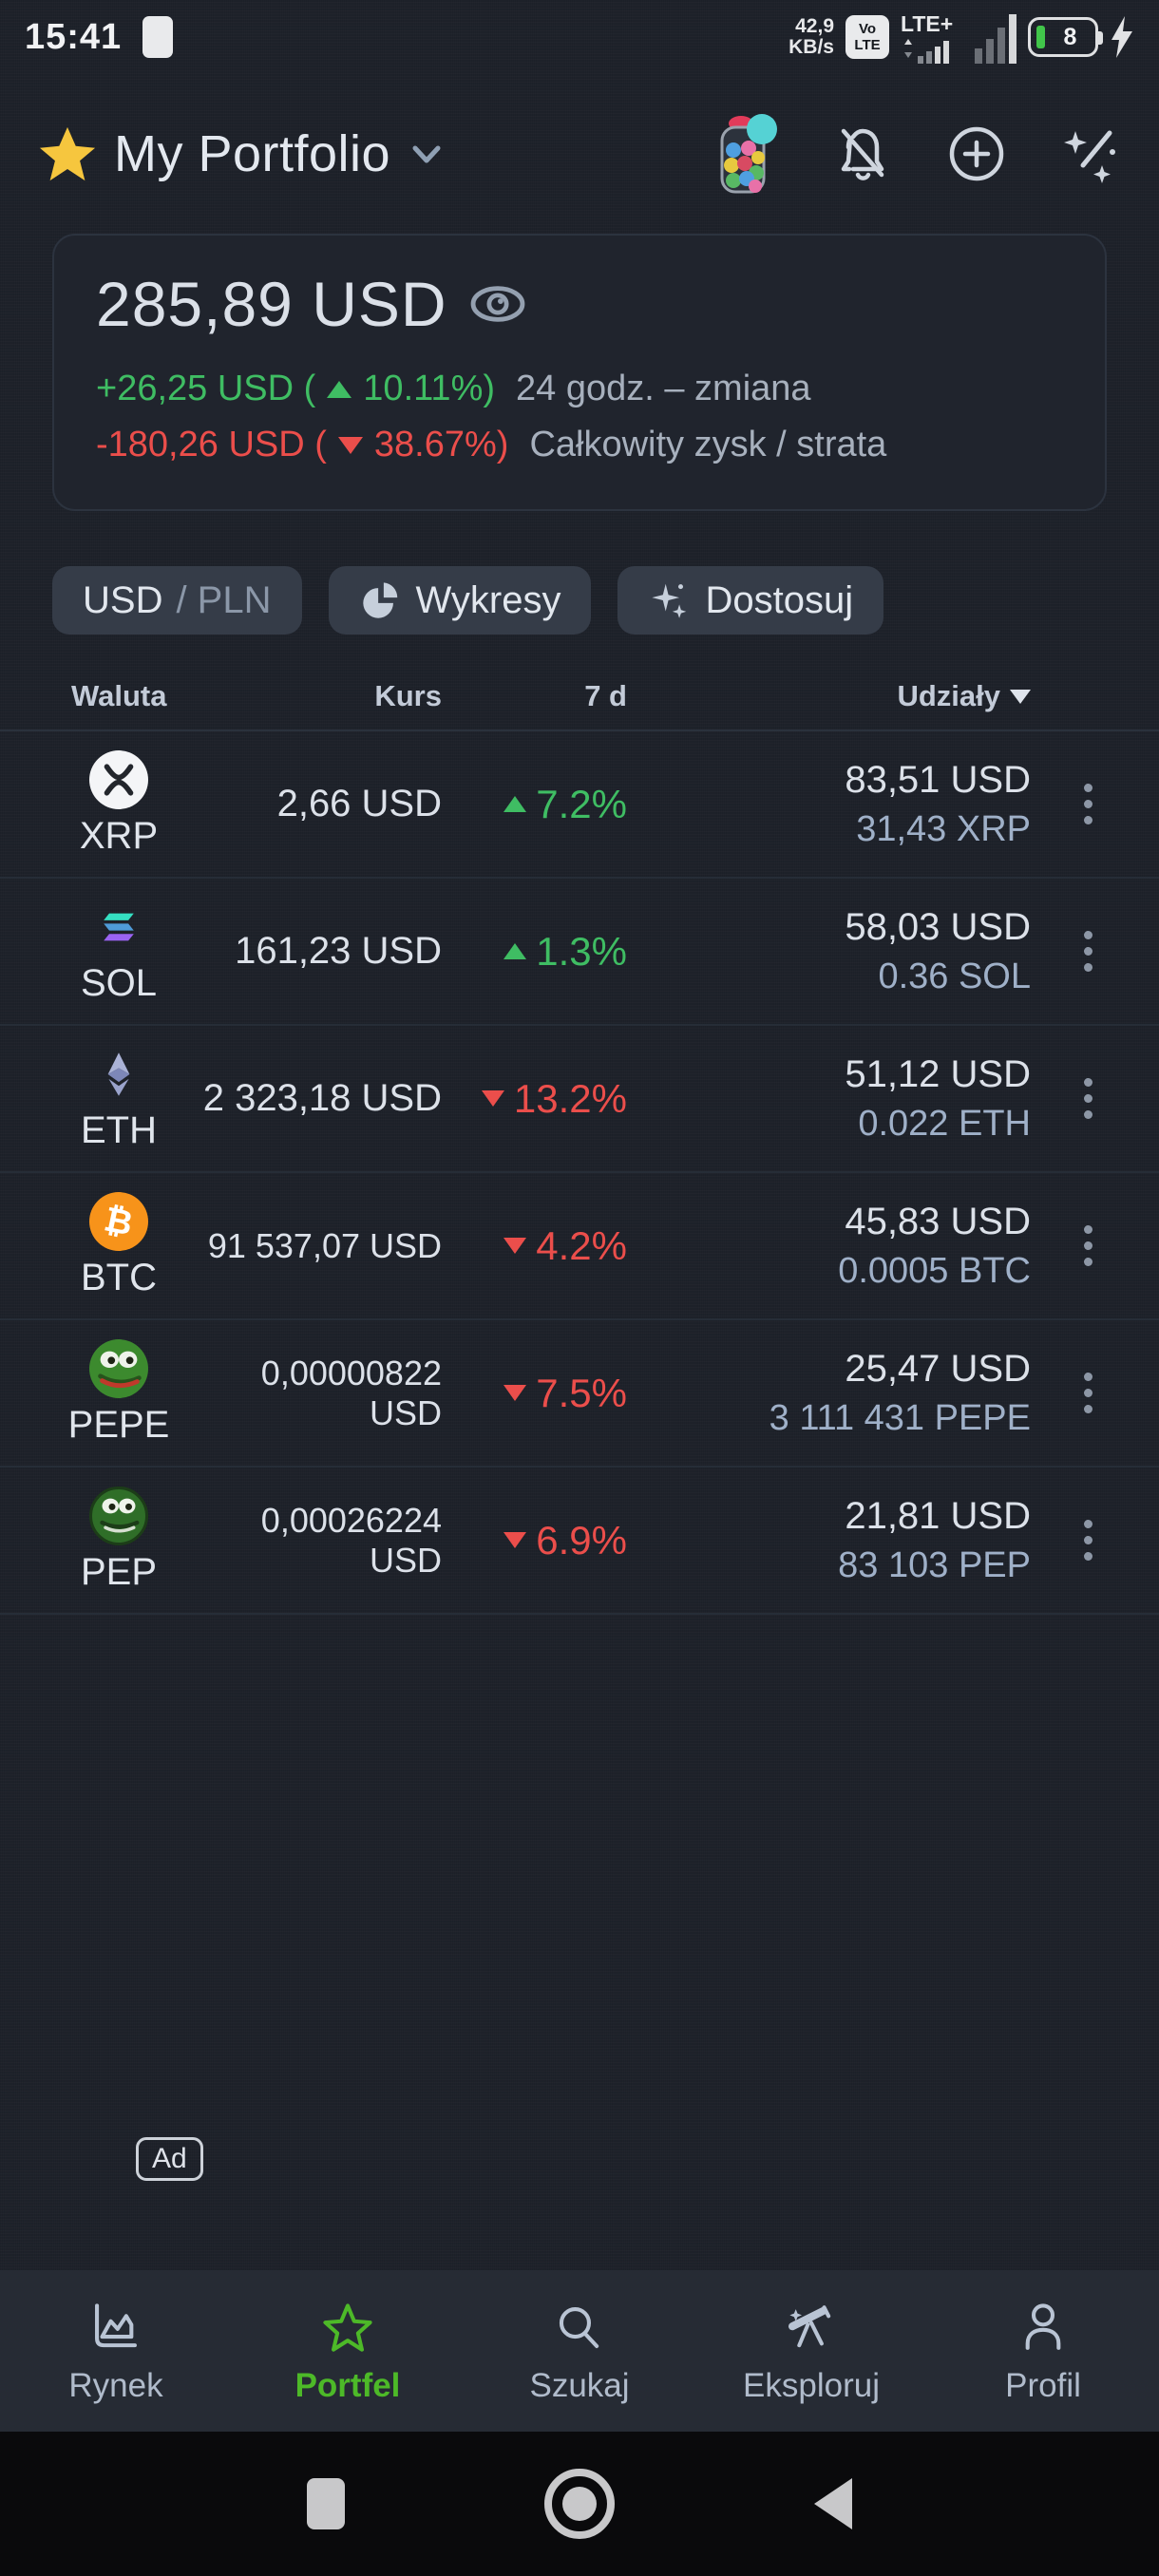  I want to click on pep-coin-icon, so click(118, 1516).